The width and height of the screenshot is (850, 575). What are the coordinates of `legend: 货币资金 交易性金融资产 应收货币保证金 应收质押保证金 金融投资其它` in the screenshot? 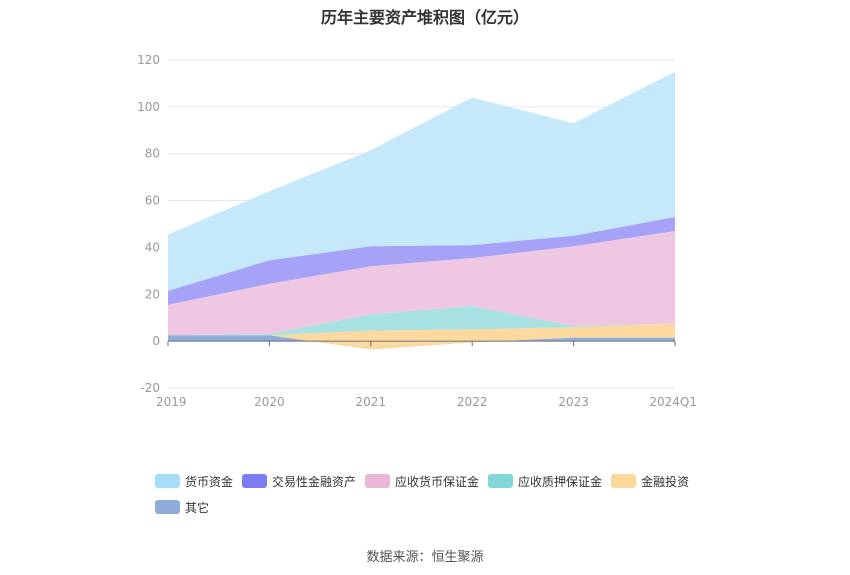 It's located at (435, 498).